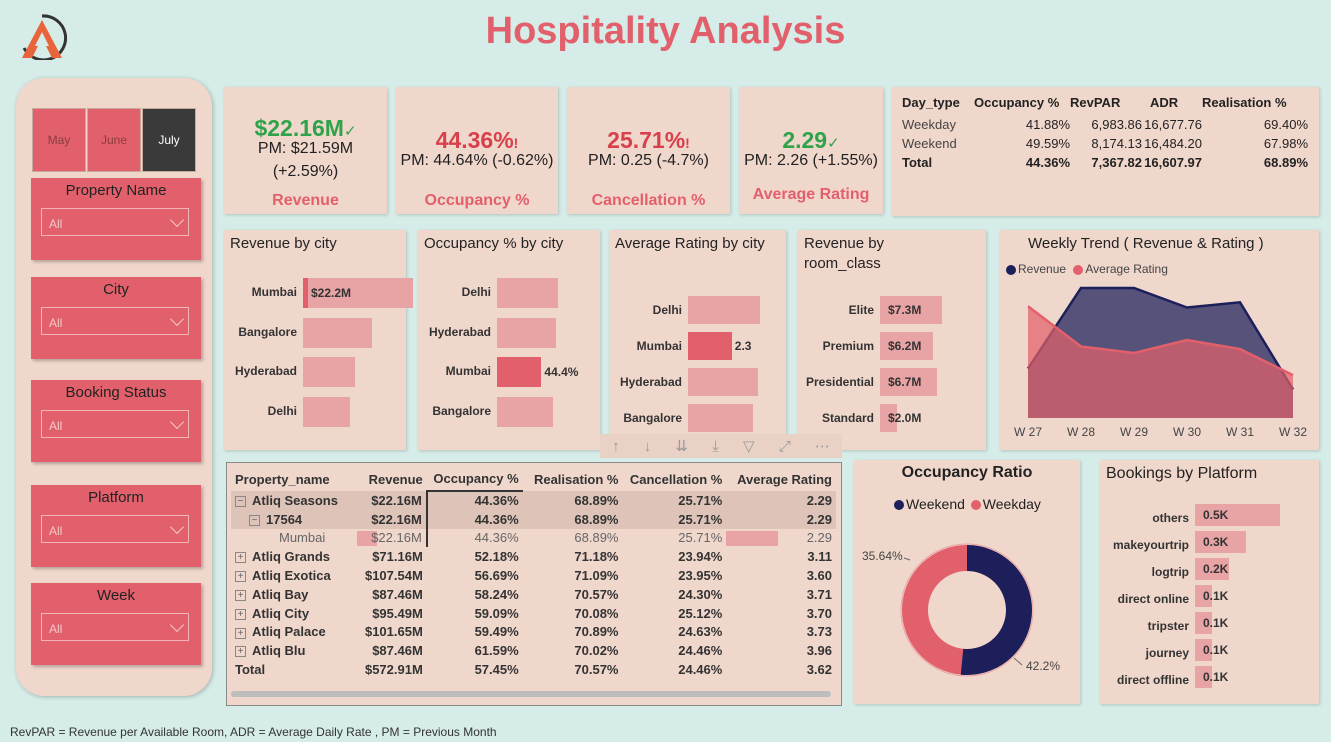 This screenshot has height=742, width=1331. Describe the element at coordinates (935, 504) in the screenshot. I see `legend-item: Weekend` at that location.